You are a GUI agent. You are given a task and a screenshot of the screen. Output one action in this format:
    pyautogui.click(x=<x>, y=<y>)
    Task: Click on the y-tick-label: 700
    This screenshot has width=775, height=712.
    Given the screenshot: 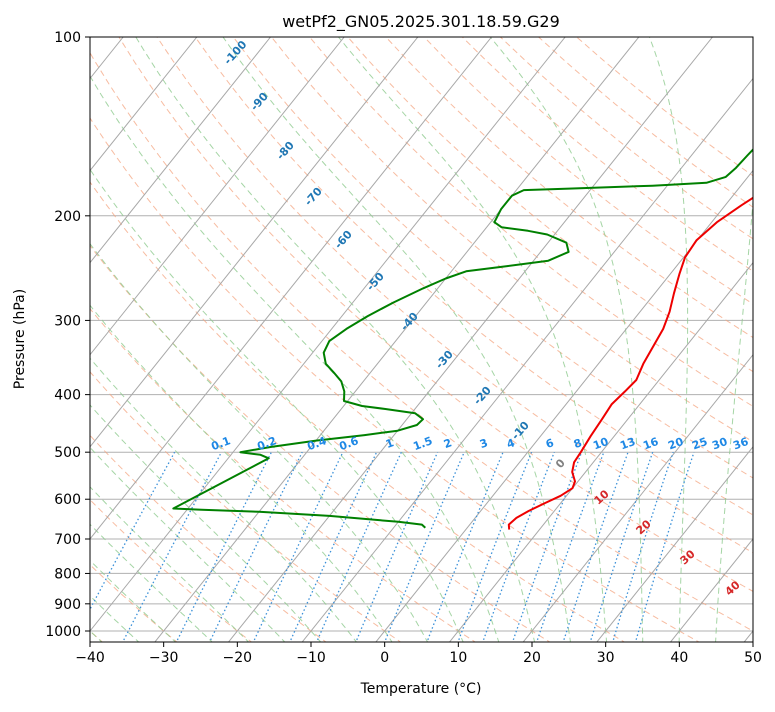 What is the action you would take?
    pyautogui.click(x=67, y=540)
    